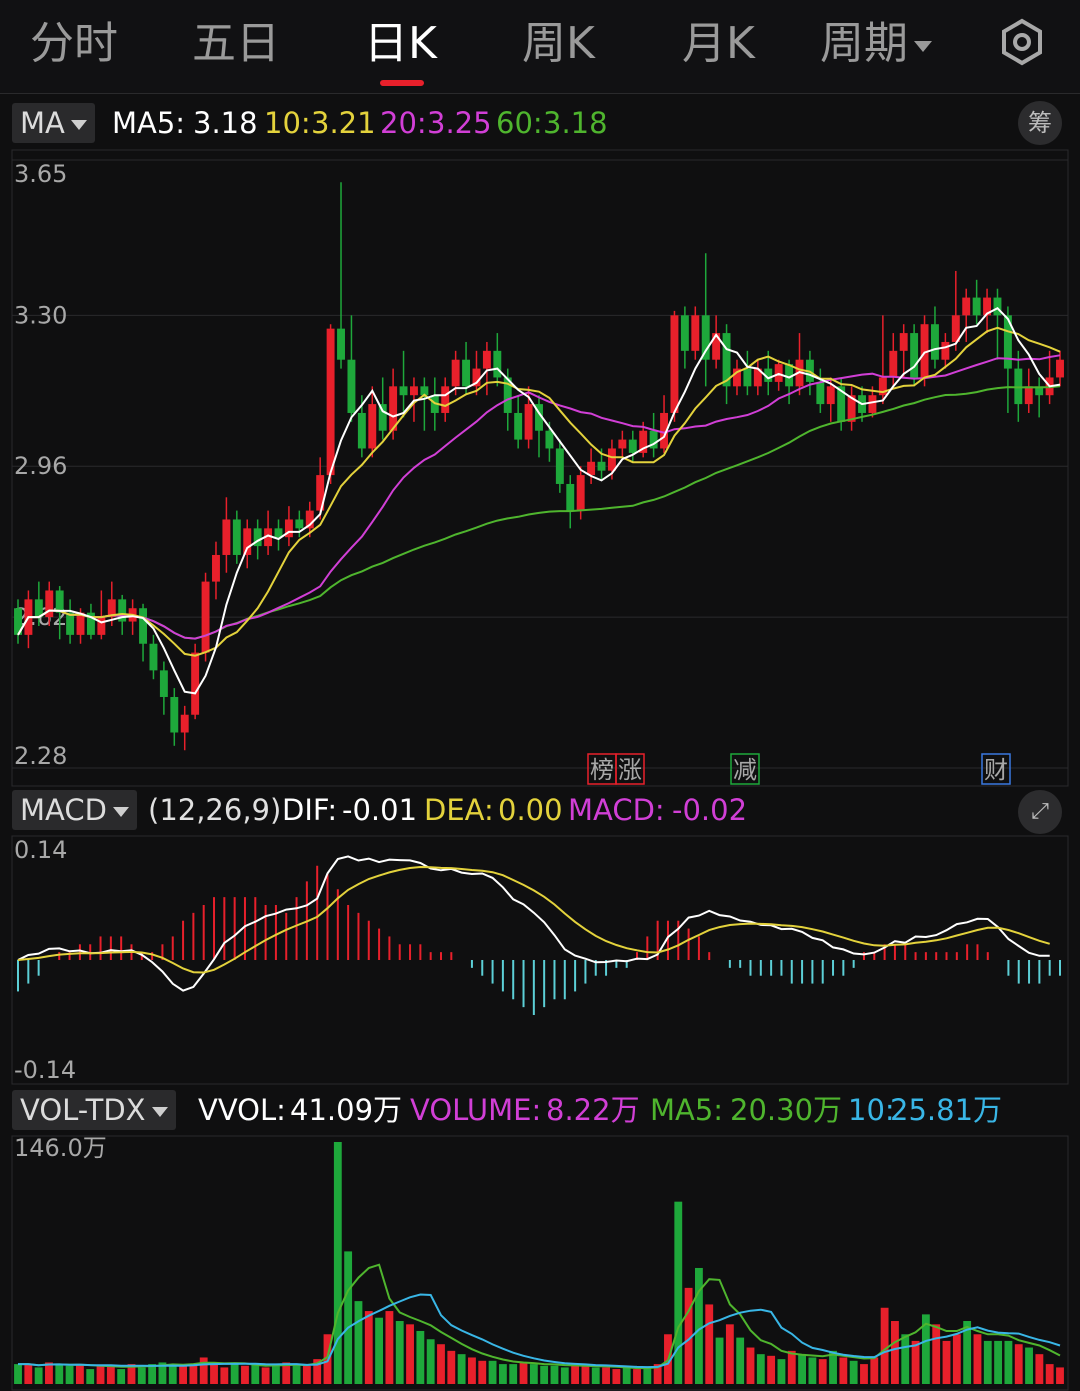  What do you see at coordinates (530, 810) in the screenshot?
I see `dea-value: 0.00` at bounding box center [530, 810].